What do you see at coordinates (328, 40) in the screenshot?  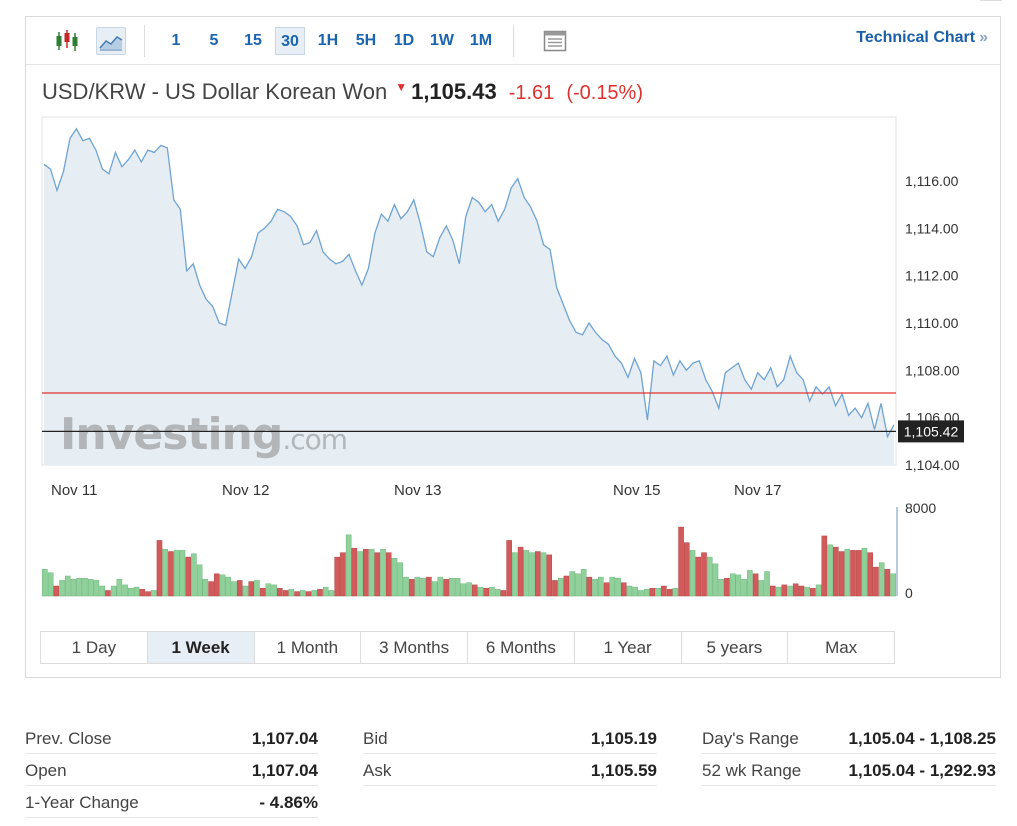 I see `interval-1h: 1H` at bounding box center [328, 40].